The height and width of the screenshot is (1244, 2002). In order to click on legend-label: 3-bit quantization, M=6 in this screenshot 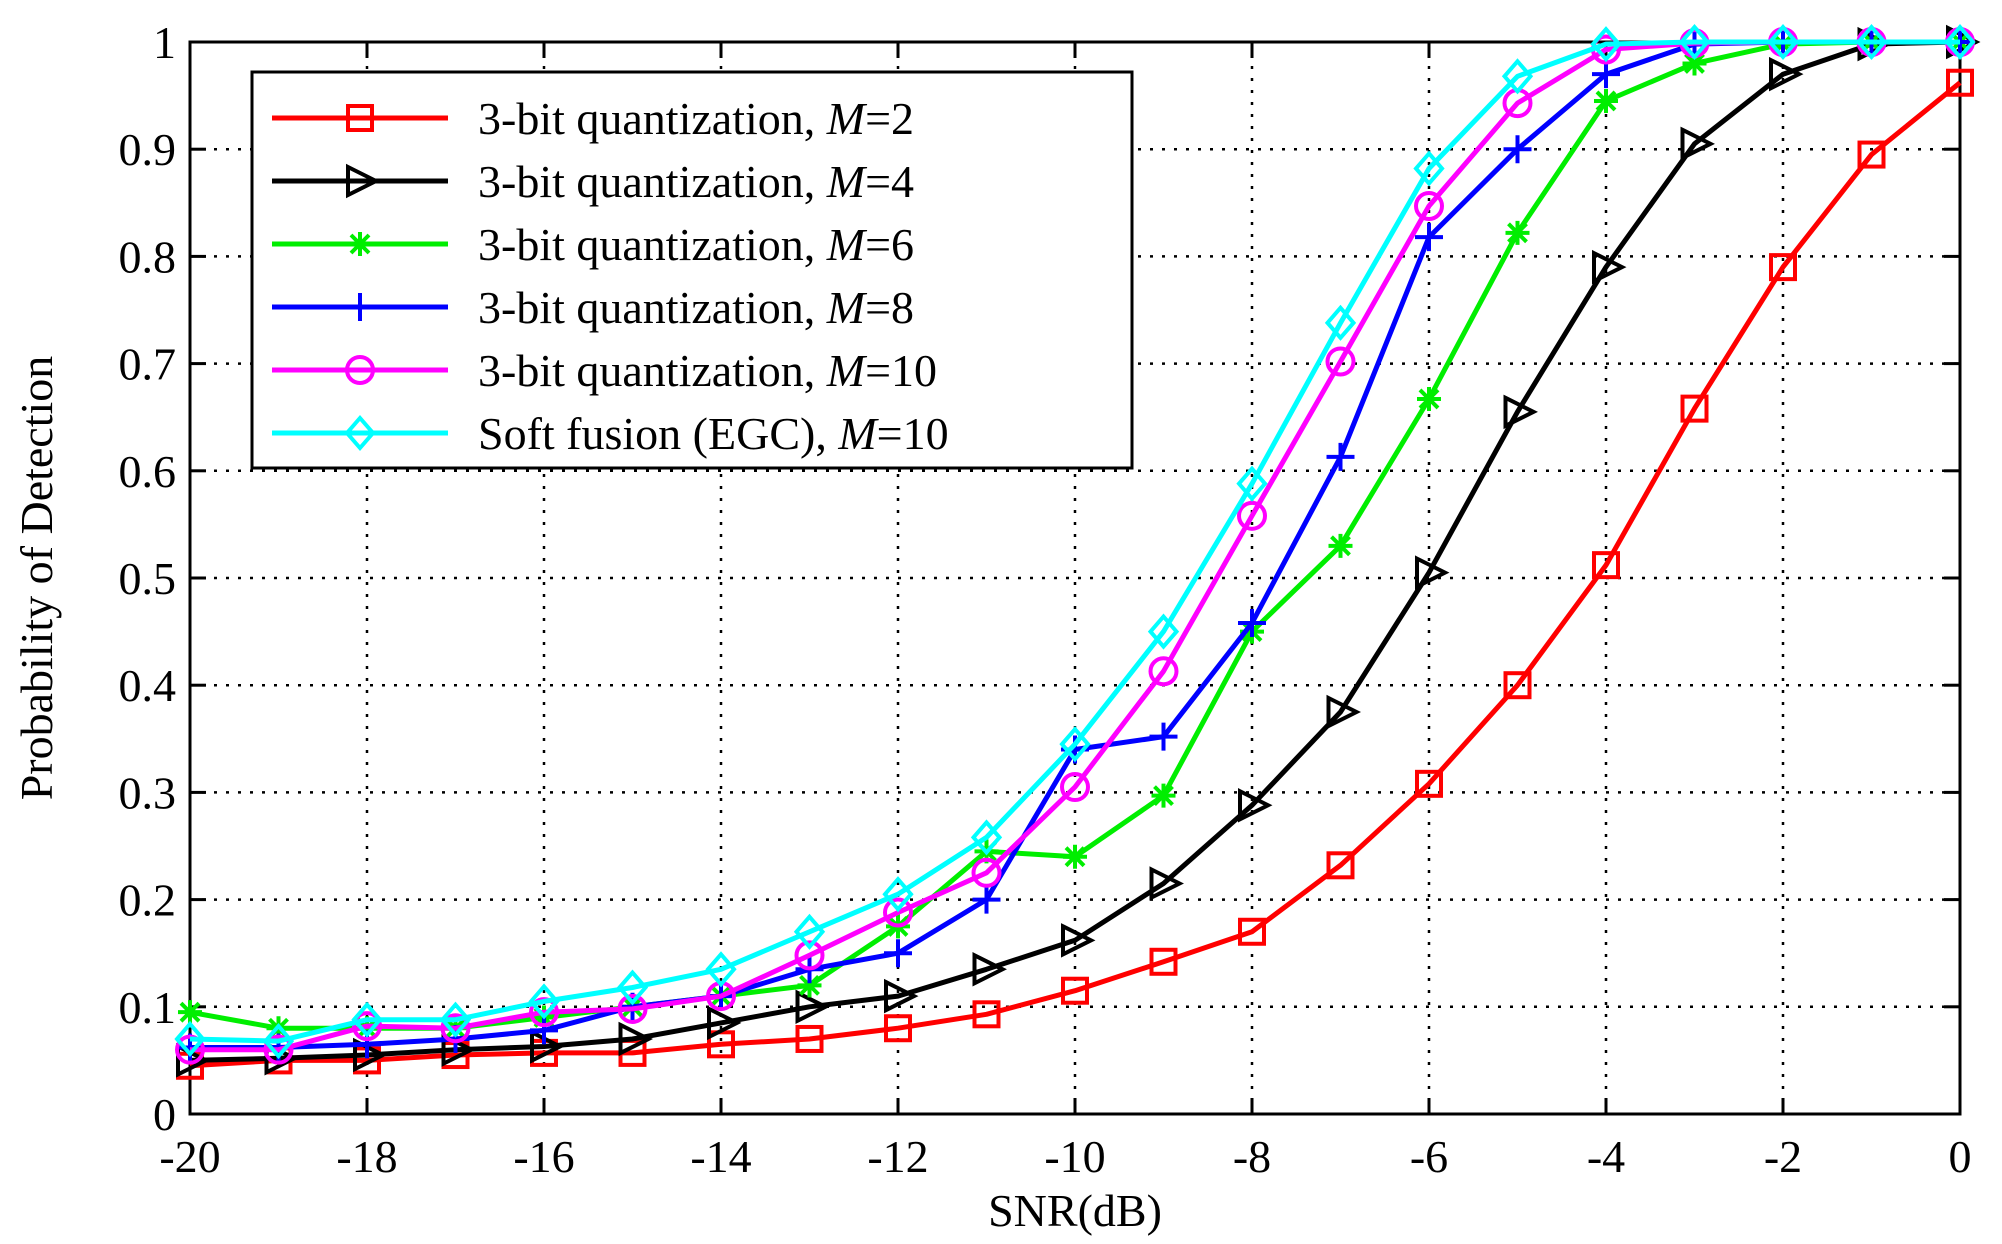, I will do `click(696, 244)`.